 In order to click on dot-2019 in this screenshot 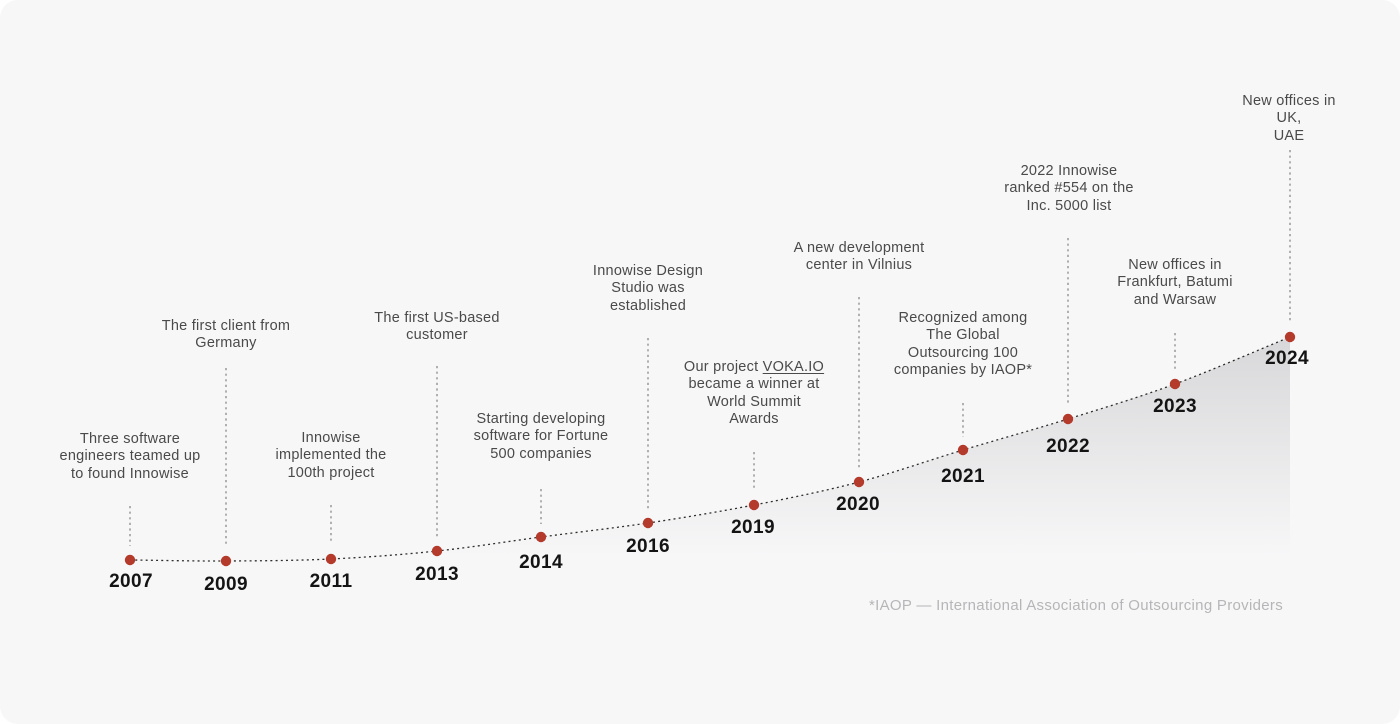, I will do `click(754, 505)`.